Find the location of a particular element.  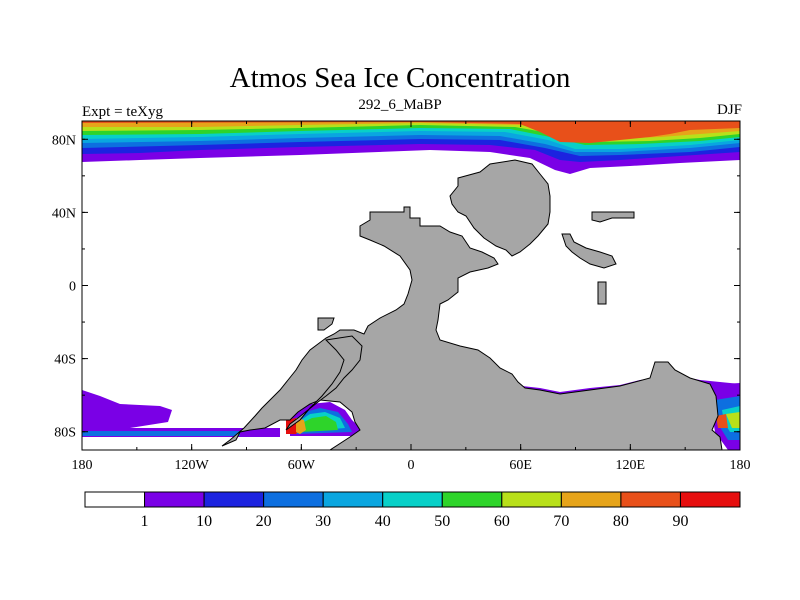

colorbar-label: 1 is located at coordinates (145, 521).